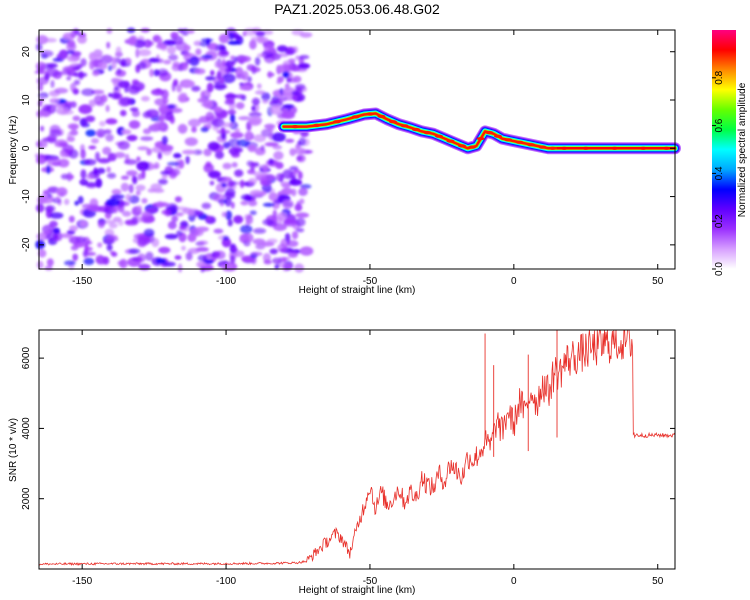 The width and height of the screenshot is (750, 600). I want to click on colorbar-tick-label: 0.4, so click(719, 173).